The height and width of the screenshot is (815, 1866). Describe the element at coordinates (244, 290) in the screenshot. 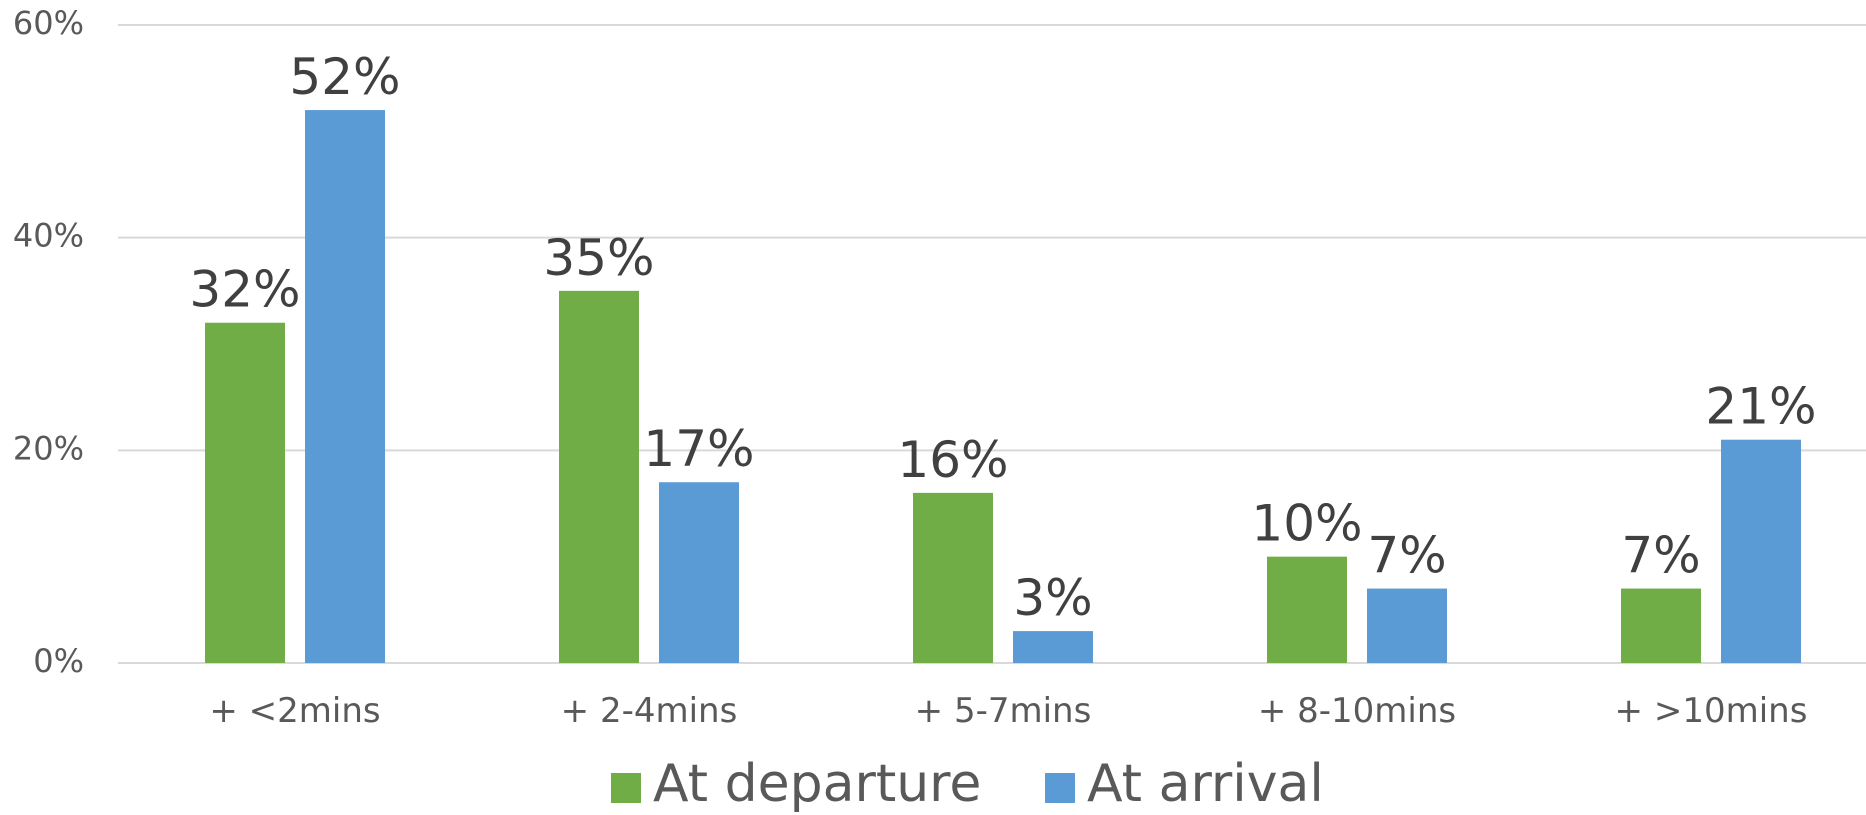

I see `data-label: 32%` at that location.